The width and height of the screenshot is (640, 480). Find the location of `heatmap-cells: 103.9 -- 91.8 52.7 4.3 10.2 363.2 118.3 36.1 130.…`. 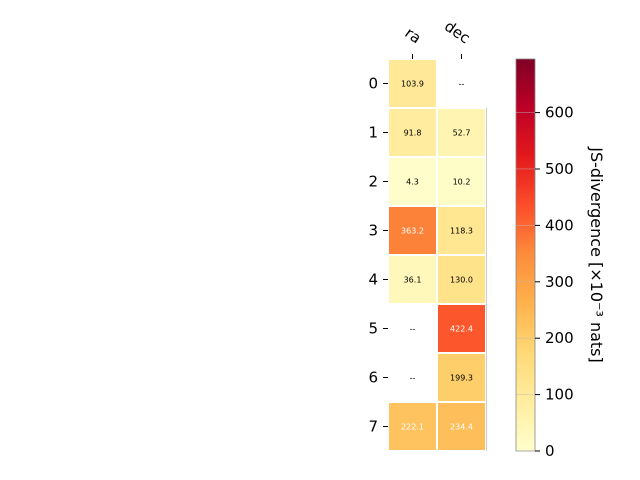

heatmap-cells: 103.9 -- 91.8 52.7 4.3 10.2 363.2 118.3 36.1 130.… is located at coordinates (438, 255).